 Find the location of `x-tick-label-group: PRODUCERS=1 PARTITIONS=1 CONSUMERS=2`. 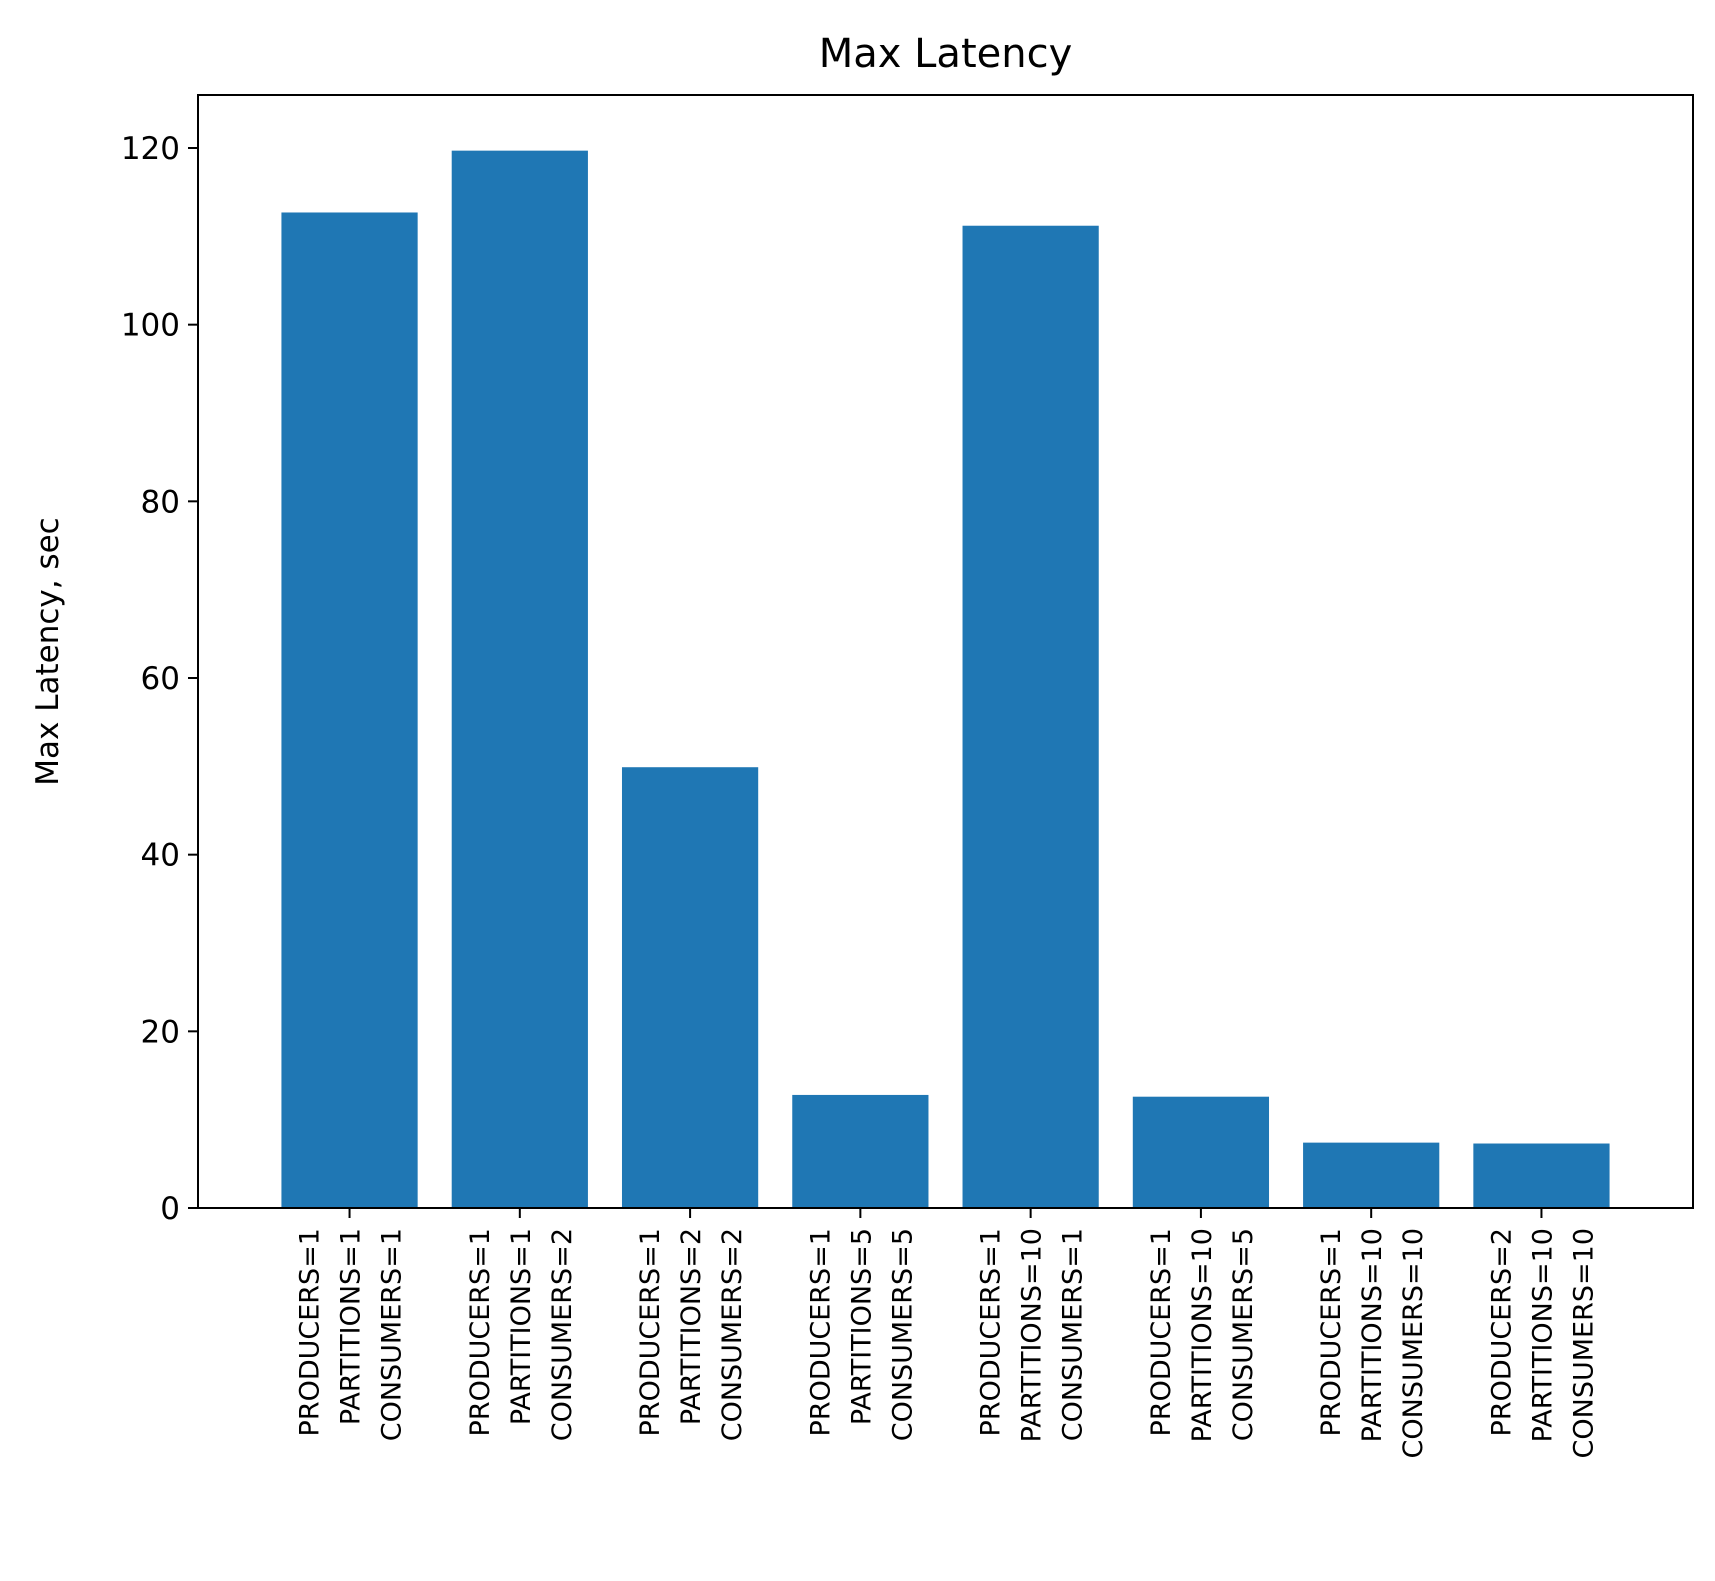

x-tick-label-group: PRODUCERS=1 PARTITIONS=1 CONSUMERS=2 is located at coordinates (521, 1334).